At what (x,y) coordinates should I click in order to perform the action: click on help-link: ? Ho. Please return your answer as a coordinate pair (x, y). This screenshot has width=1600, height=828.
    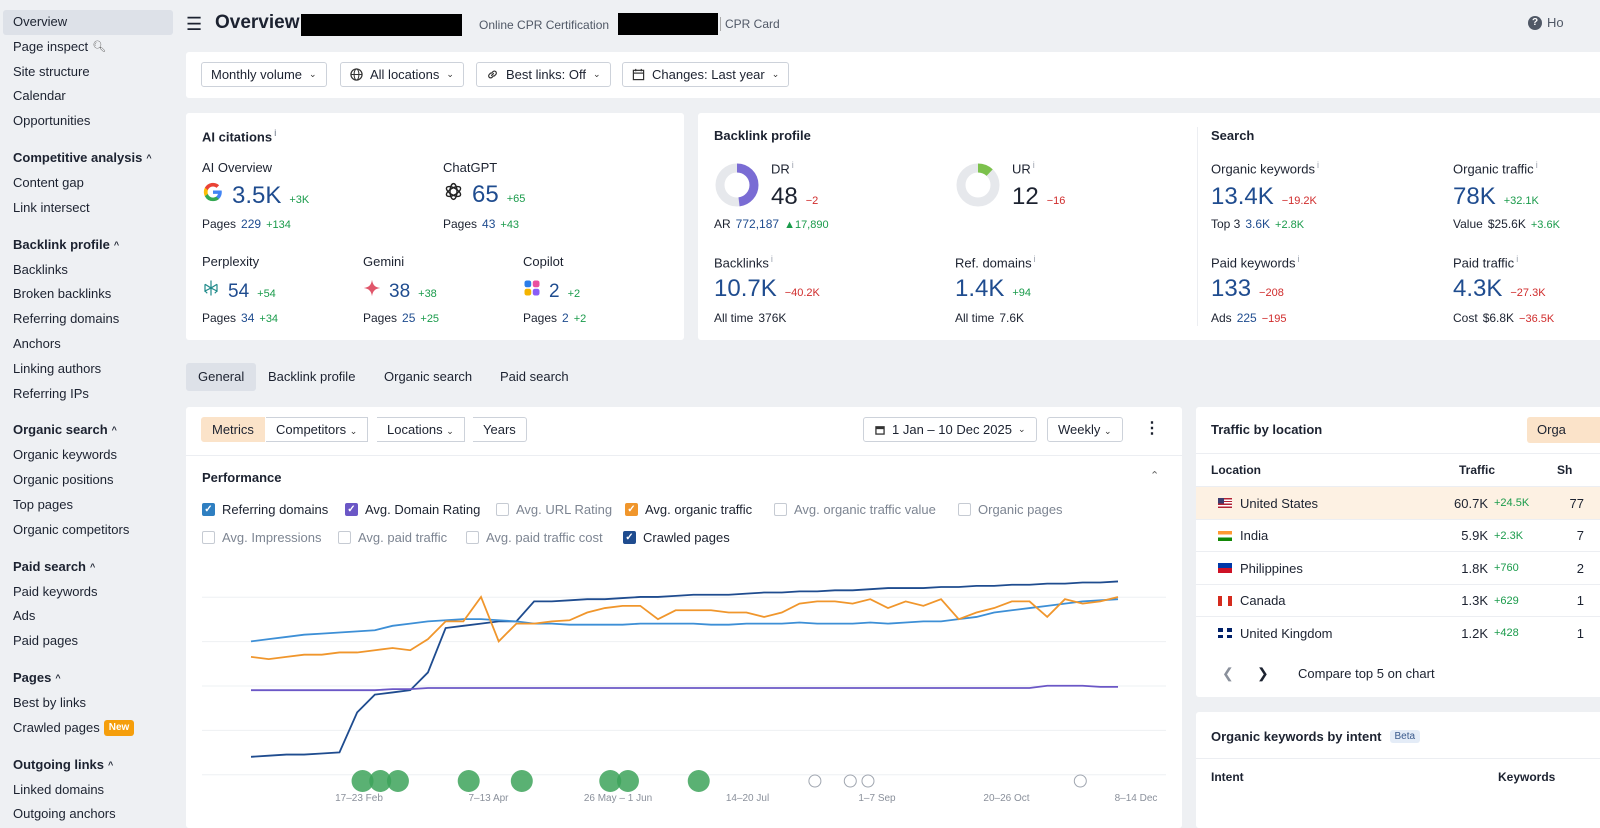
    Looking at the image, I should click on (1546, 22).